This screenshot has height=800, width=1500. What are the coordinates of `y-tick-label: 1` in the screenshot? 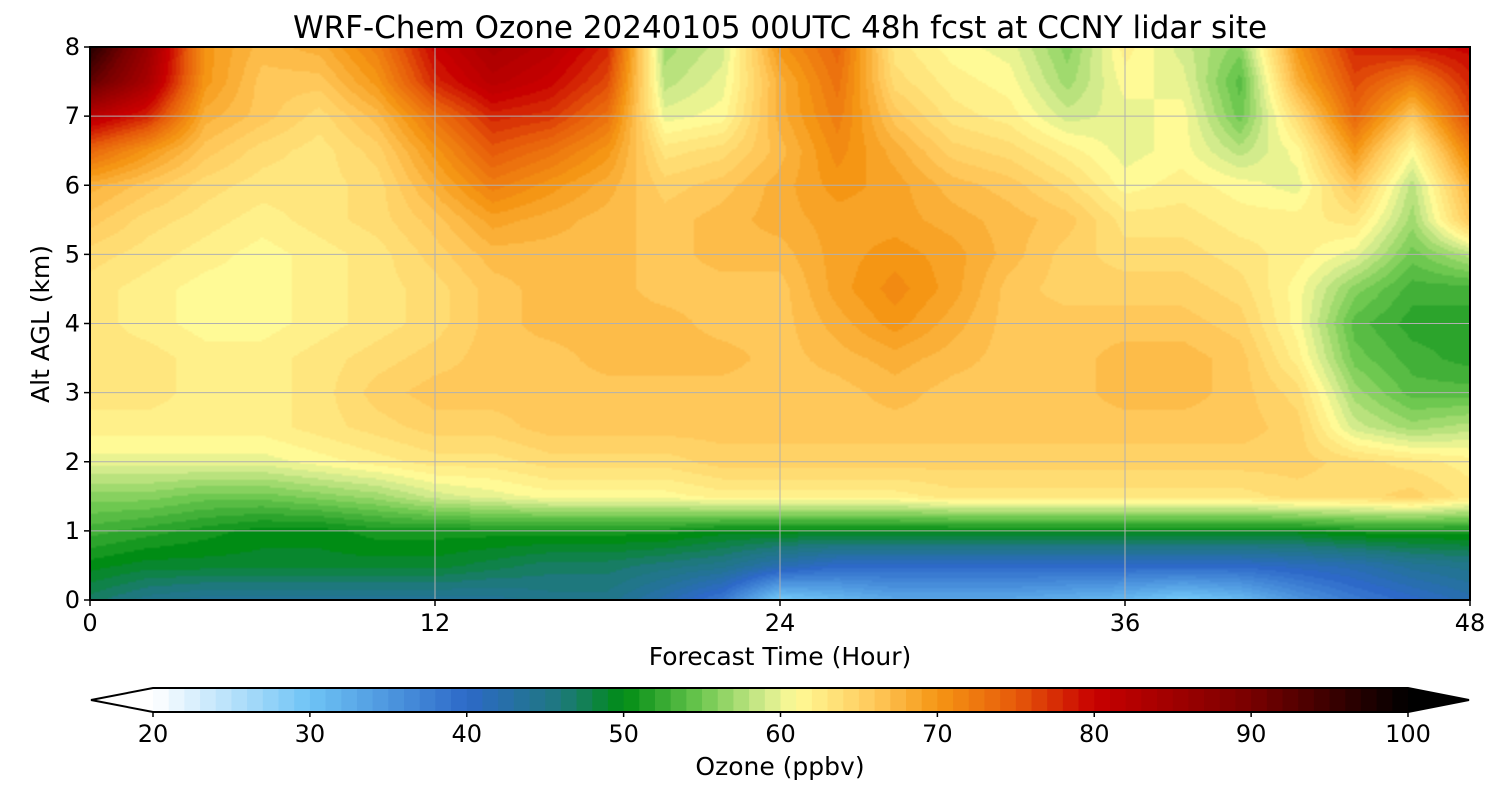 It's located at (72, 531).